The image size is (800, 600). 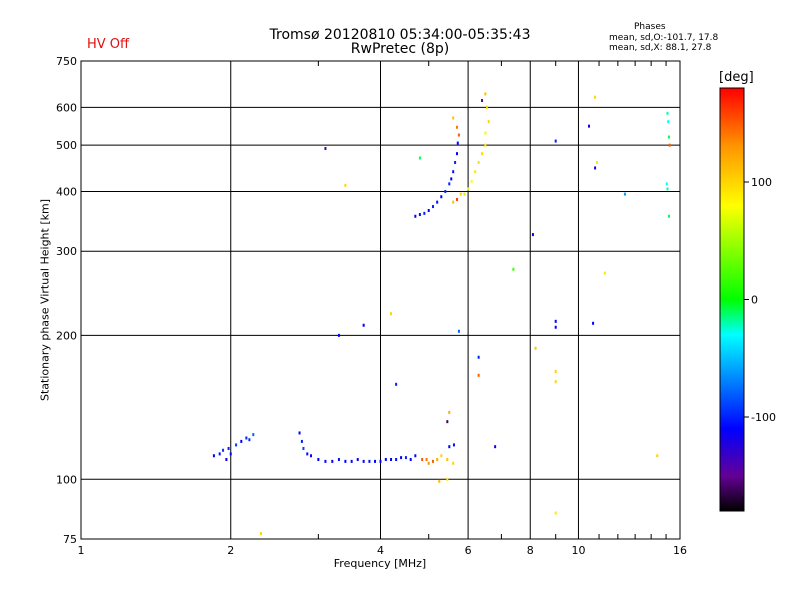 What do you see at coordinates (578, 550) in the screenshot?
I see `x-tick-label: 10` at bounding box center [578, 550].